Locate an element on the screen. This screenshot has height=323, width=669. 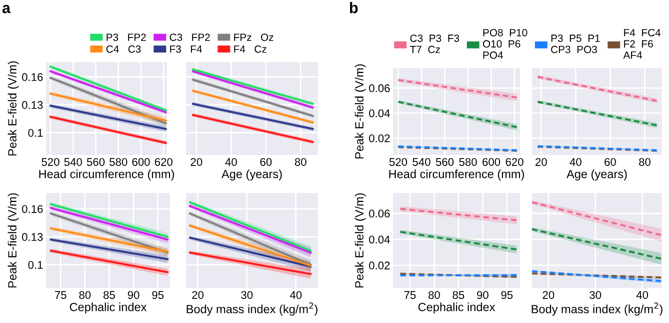
text: b is located at coordinates (354, 8).